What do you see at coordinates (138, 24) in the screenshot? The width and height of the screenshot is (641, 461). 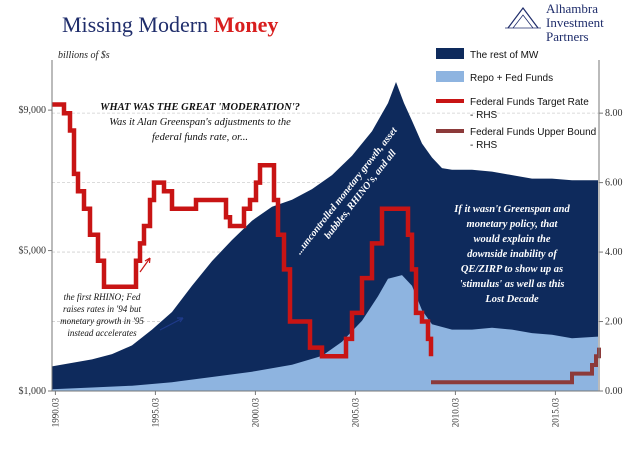 I see `title-part1: Missing Modern` at bounding box center [138, 24].